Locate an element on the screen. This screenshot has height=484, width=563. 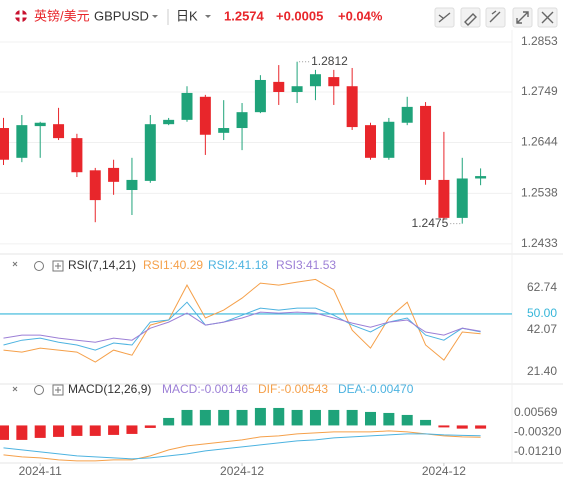
y-tick-label: 1.2433 is located at coordinates (539, 243).